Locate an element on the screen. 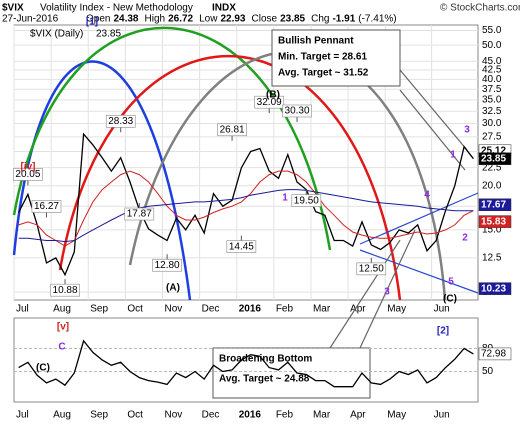  point-label: 12.50 is located at coordinates (371, 269).